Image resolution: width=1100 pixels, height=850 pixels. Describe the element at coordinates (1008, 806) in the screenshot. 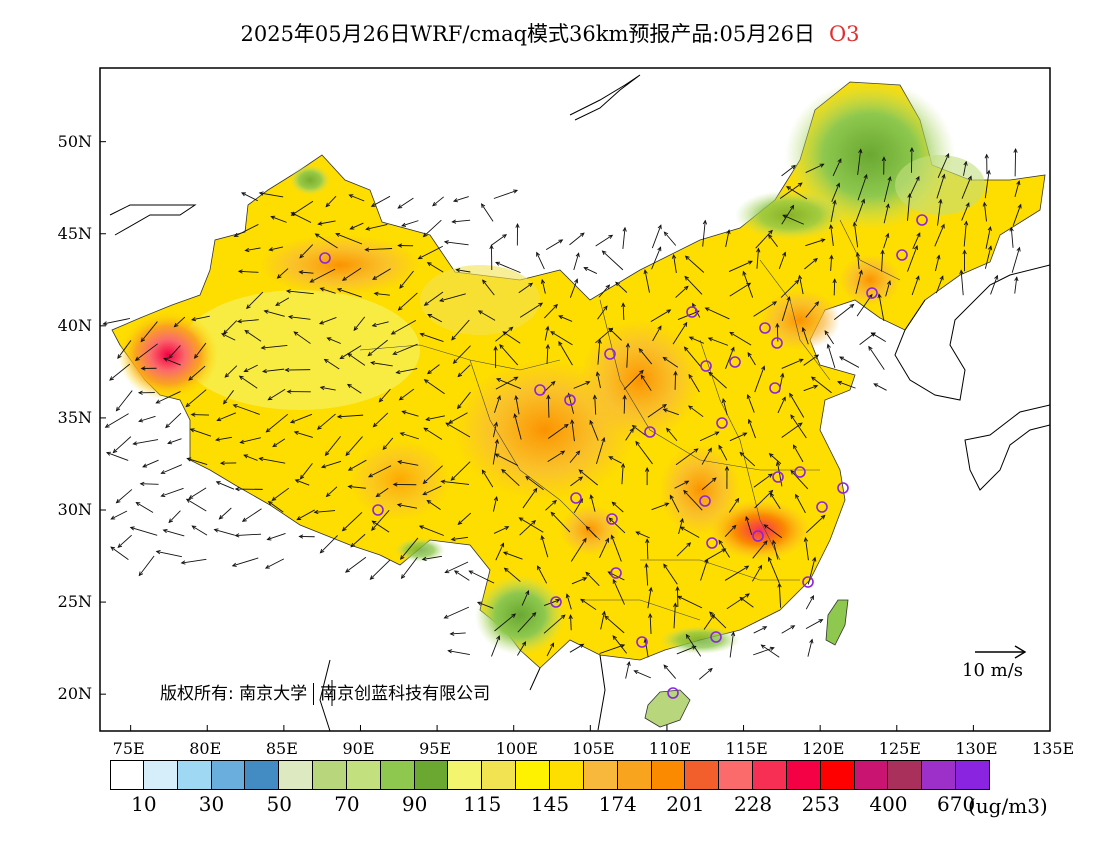

I see `colorbar-unit: (ug/m3)` at that location.